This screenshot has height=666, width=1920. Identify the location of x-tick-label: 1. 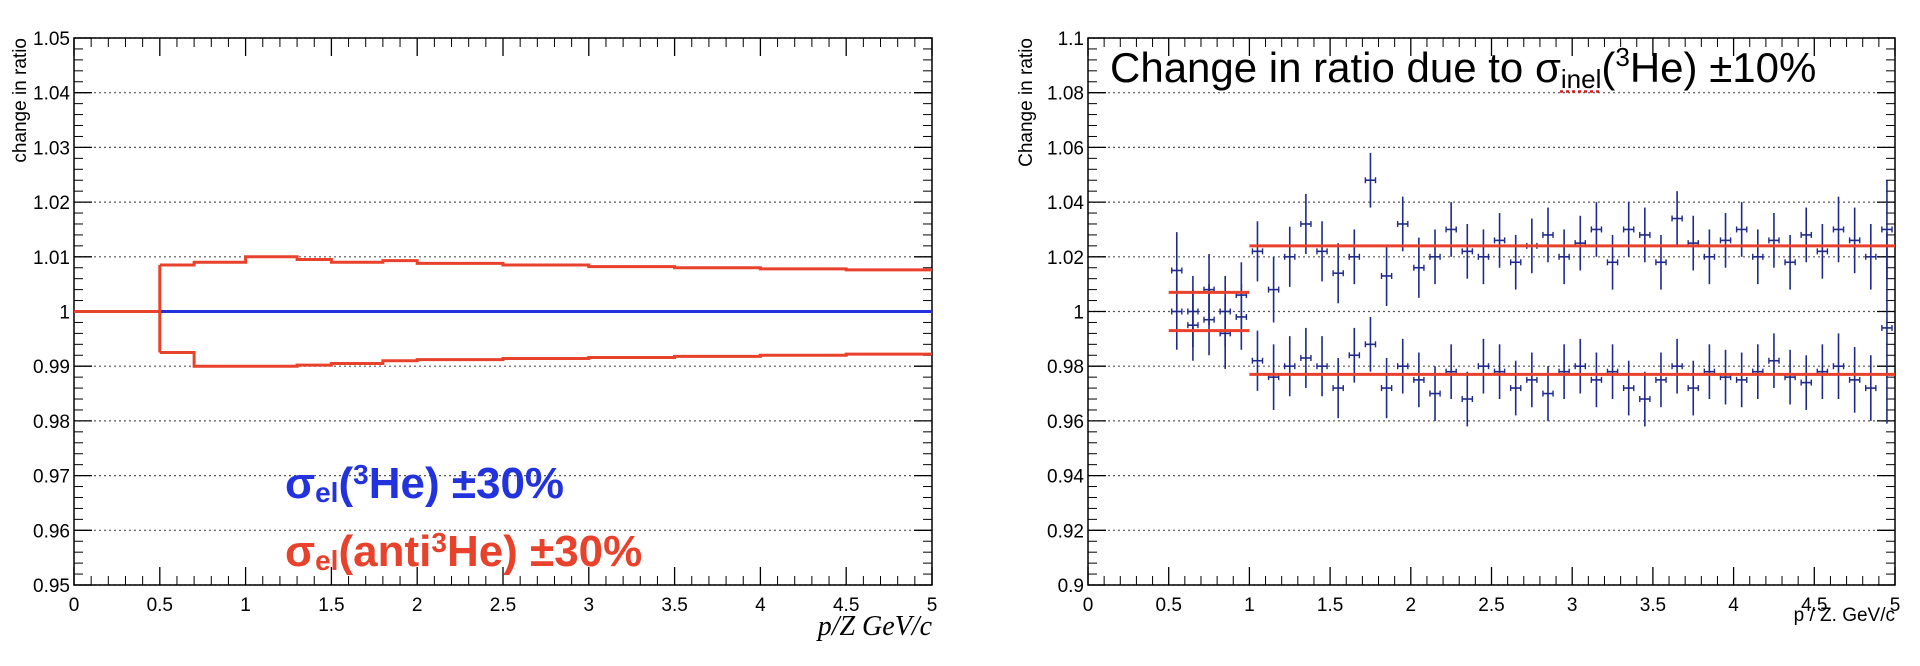
(245, 605).